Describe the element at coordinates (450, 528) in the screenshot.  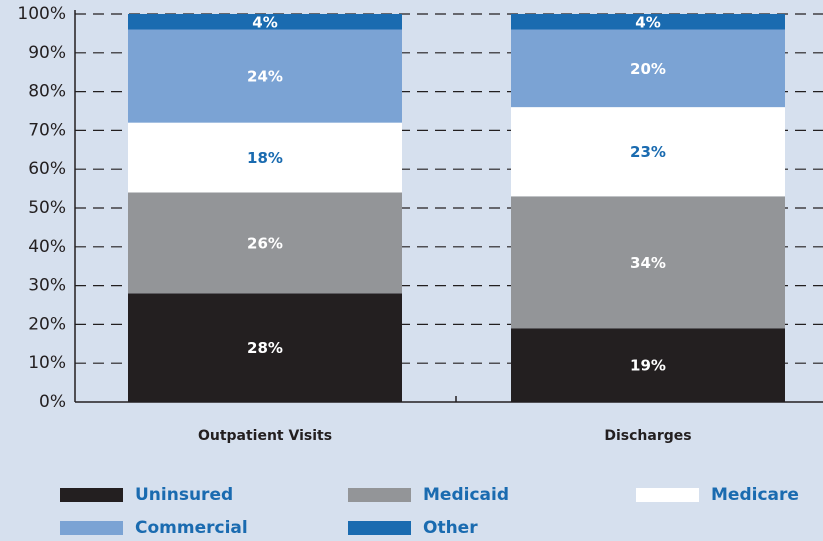
I see `legend-label: Other` at that location.